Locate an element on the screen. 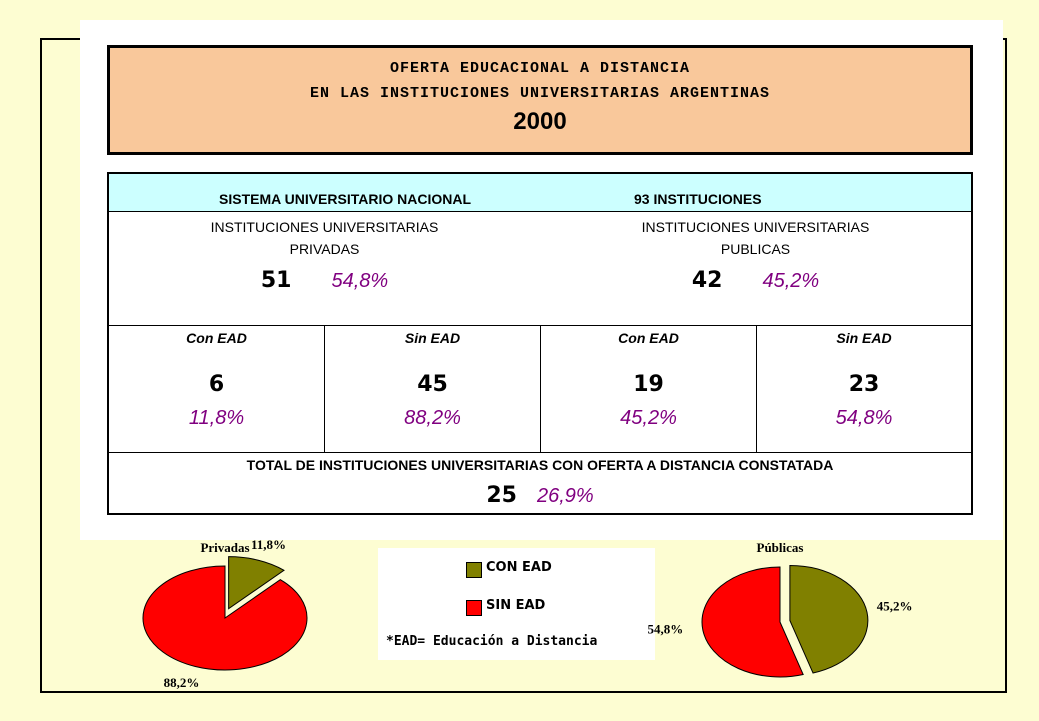 This screenshot has width=1039, height=721. group-pct: 54,8% is located at coordinates (360, 281).